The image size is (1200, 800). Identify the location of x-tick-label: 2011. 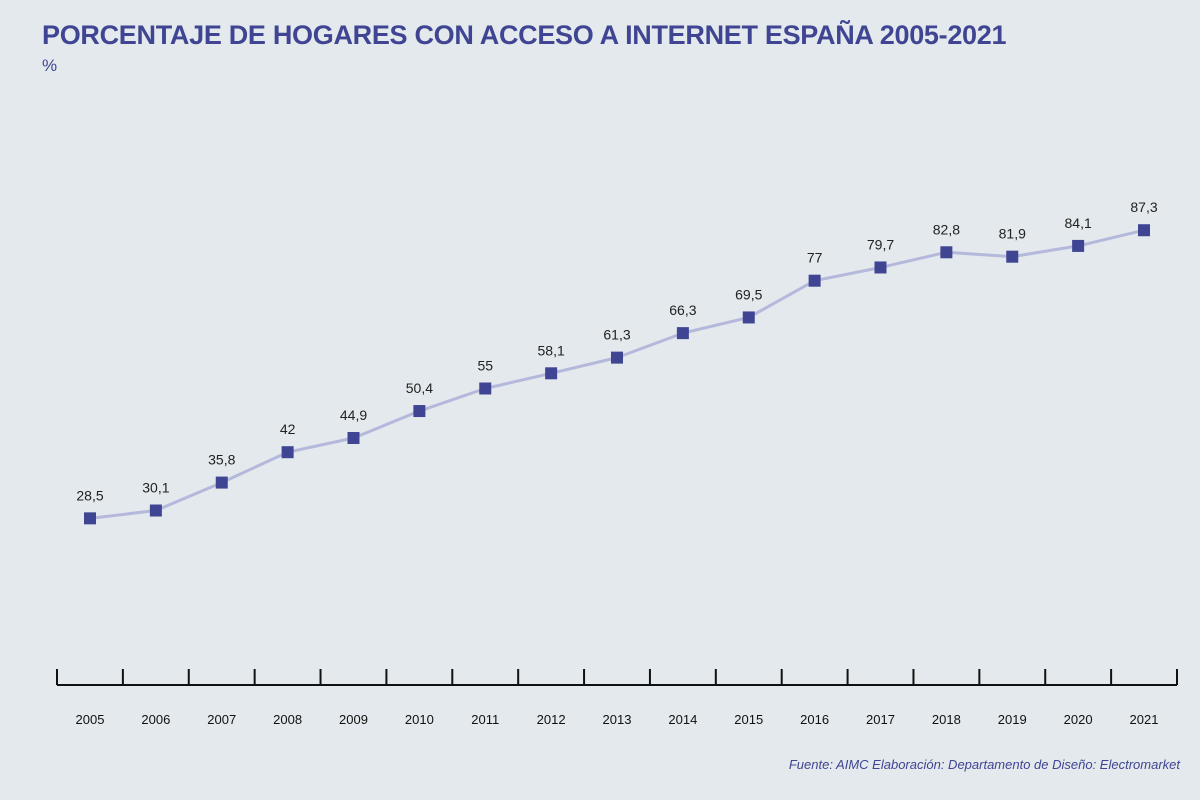
(485, 719).